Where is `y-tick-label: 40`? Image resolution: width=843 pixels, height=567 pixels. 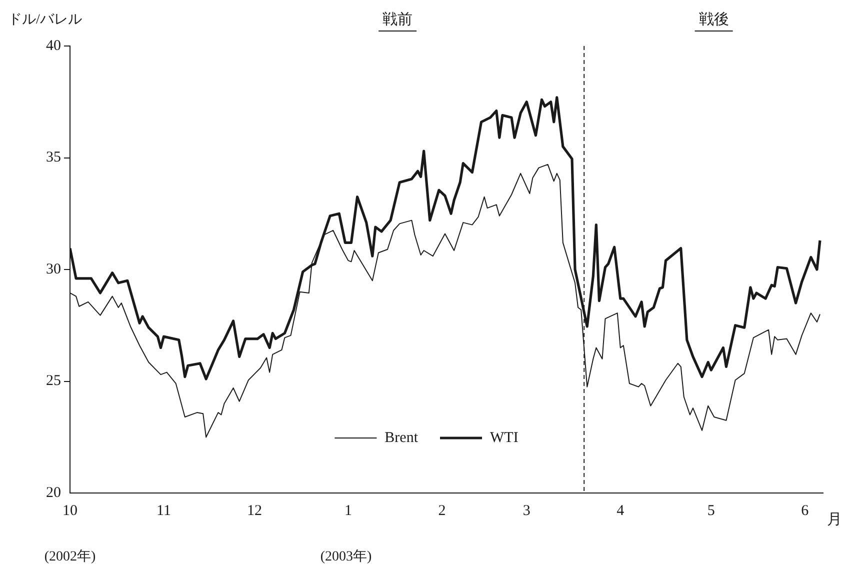
y-tick-label: 40 is located at coordinates (53, 46).